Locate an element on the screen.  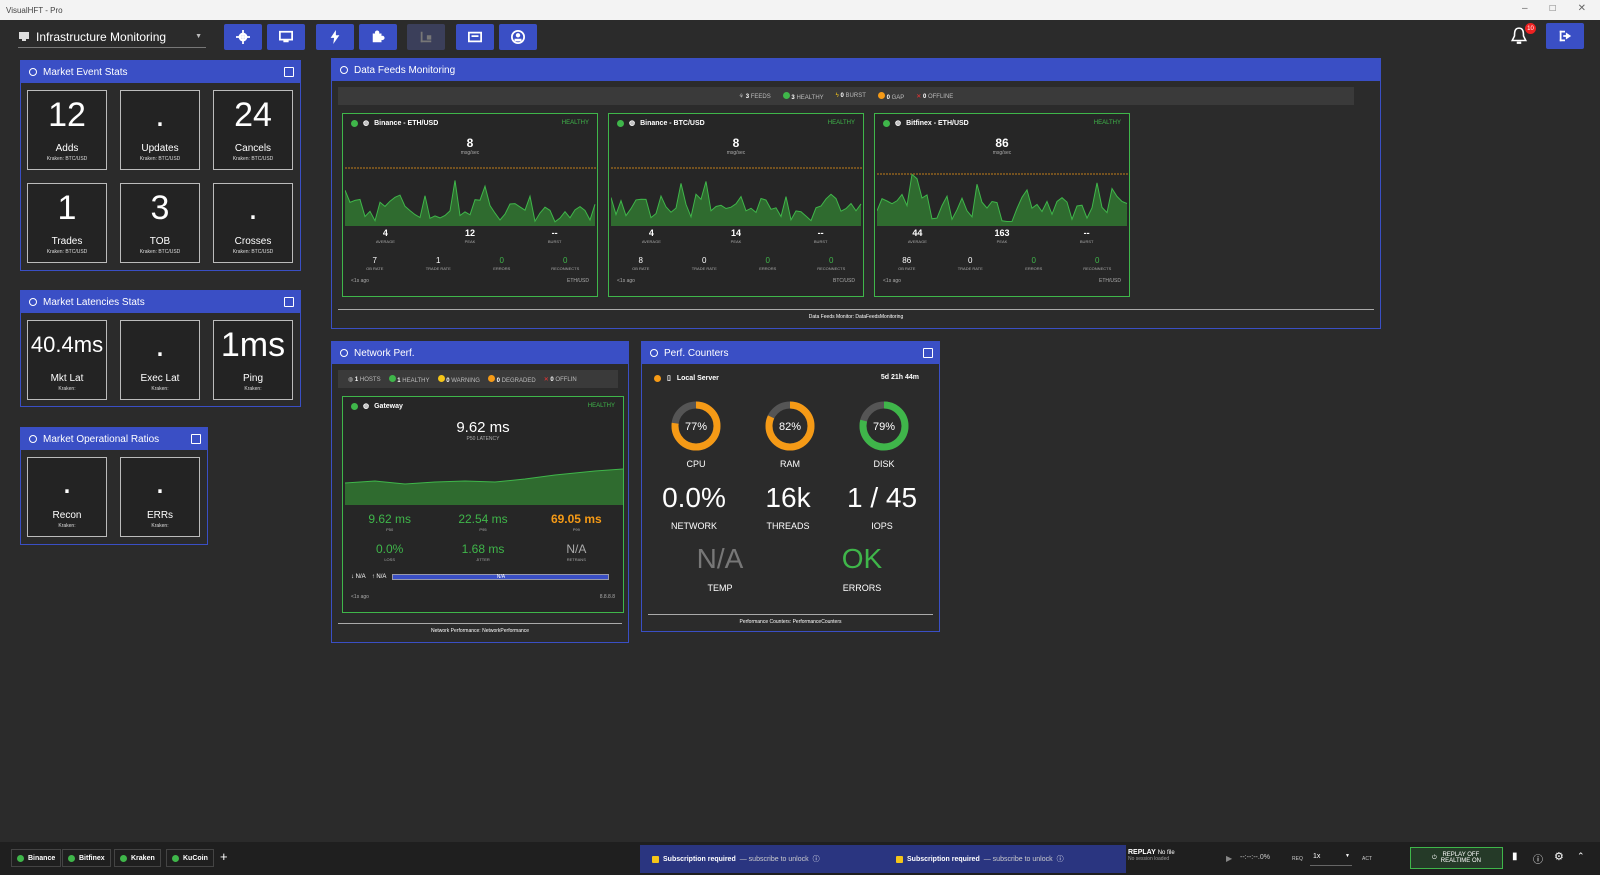
tile-value: . is located at coordinates (160, 482).